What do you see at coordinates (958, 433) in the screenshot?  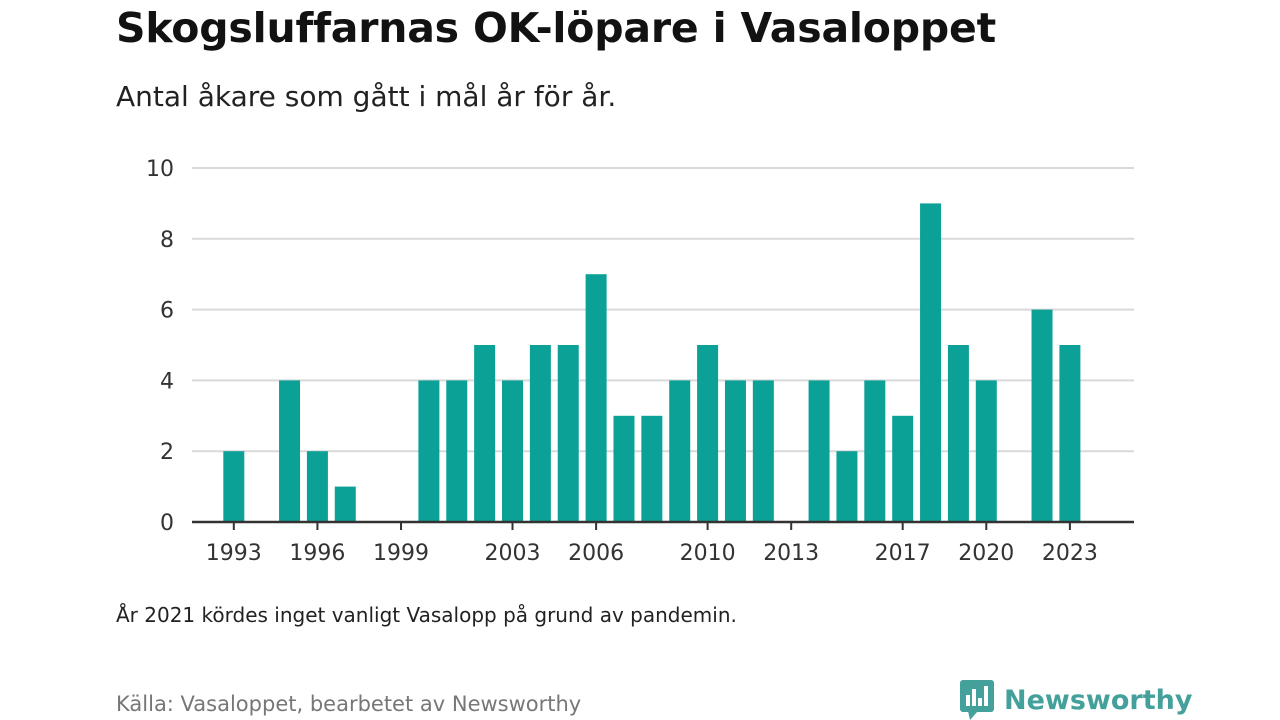 I see `bar-2019` at bounding box center [958, 433].